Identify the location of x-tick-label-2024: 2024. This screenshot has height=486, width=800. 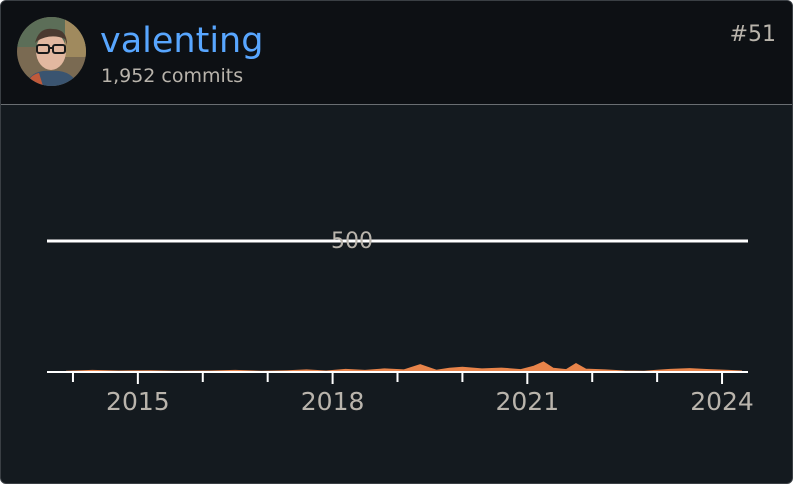
(722, 401).